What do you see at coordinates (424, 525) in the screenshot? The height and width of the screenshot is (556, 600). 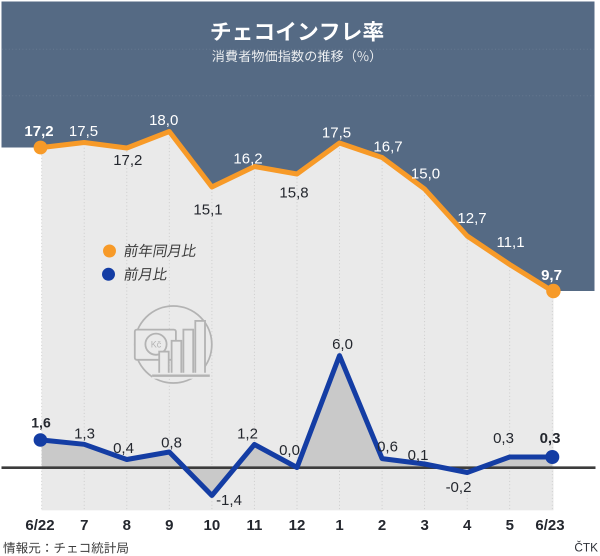 I see `svg-text: 3` at bounding box center [424, 525].